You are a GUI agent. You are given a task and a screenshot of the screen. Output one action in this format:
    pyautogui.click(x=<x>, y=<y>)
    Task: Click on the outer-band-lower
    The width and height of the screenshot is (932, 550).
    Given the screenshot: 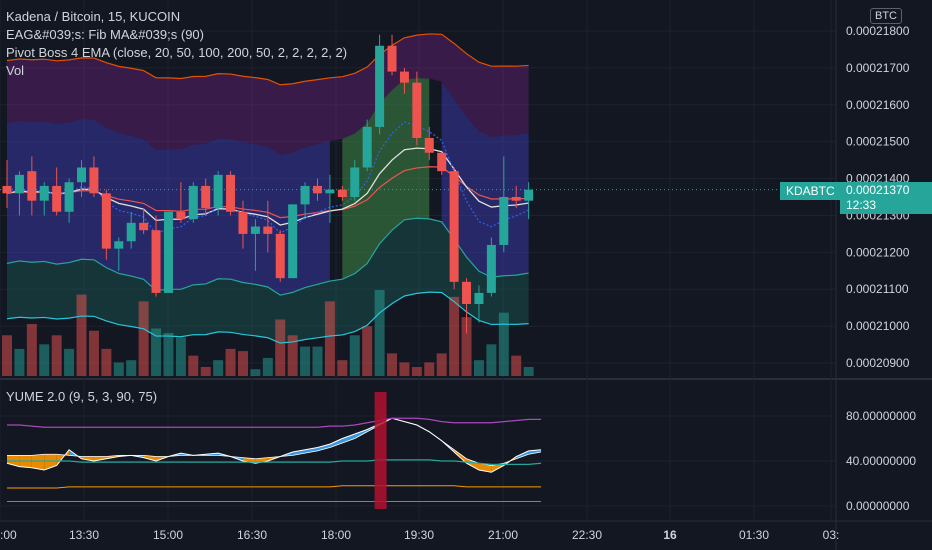 What is the action you would take?
    pyautogui.click(x=268, y=280)
    